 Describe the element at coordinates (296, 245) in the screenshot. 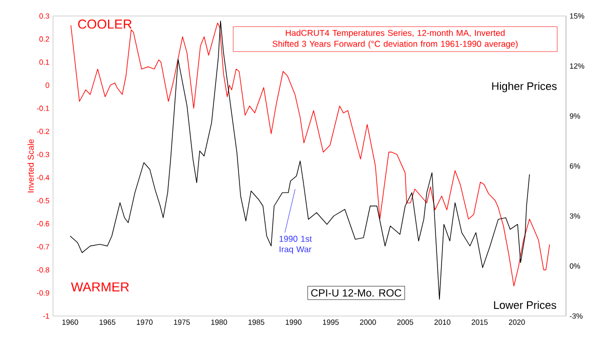

I see `annotation: 1990 1st Iraq War` at that location.